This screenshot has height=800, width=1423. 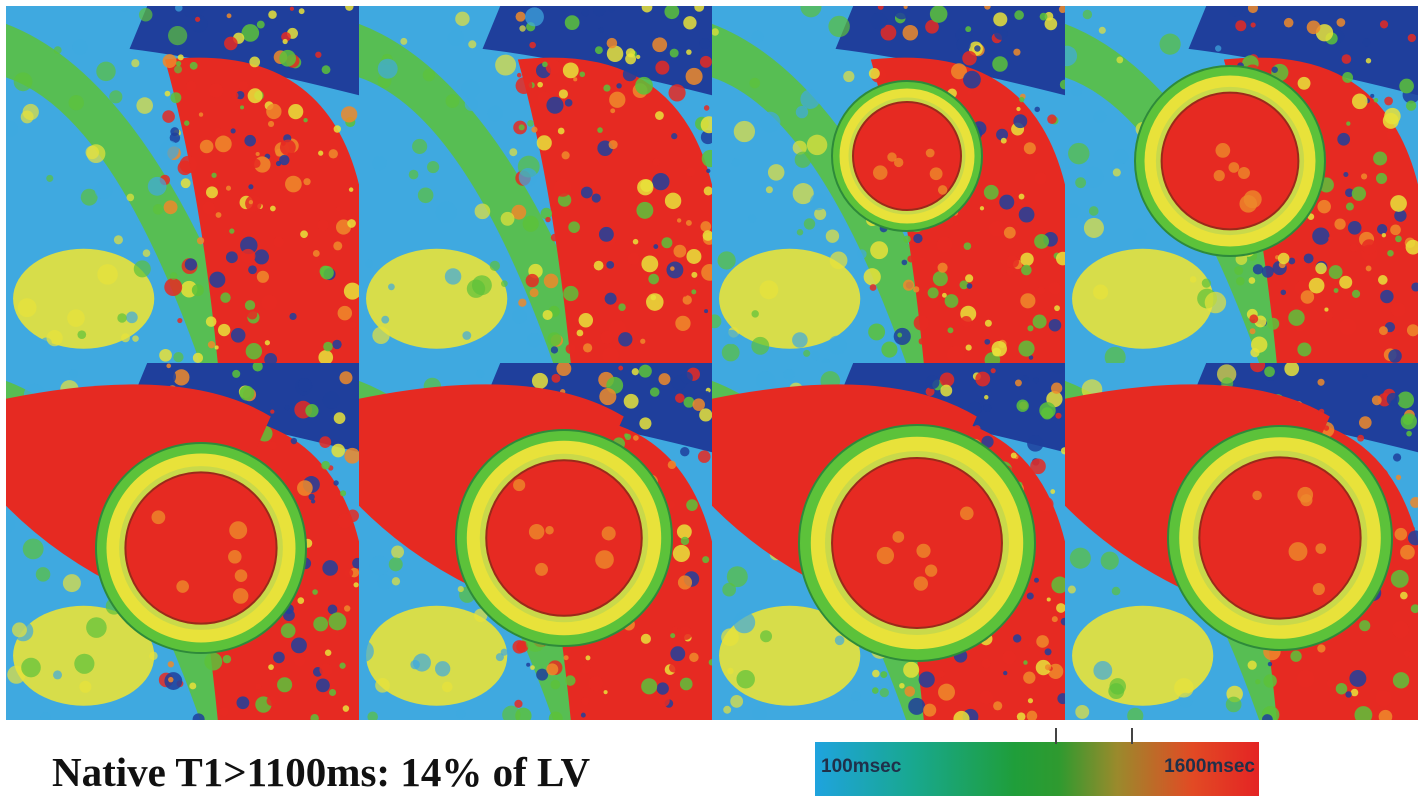 I want to click on colorbar: 100msec 1600msec, so click(x=1037, y=762).